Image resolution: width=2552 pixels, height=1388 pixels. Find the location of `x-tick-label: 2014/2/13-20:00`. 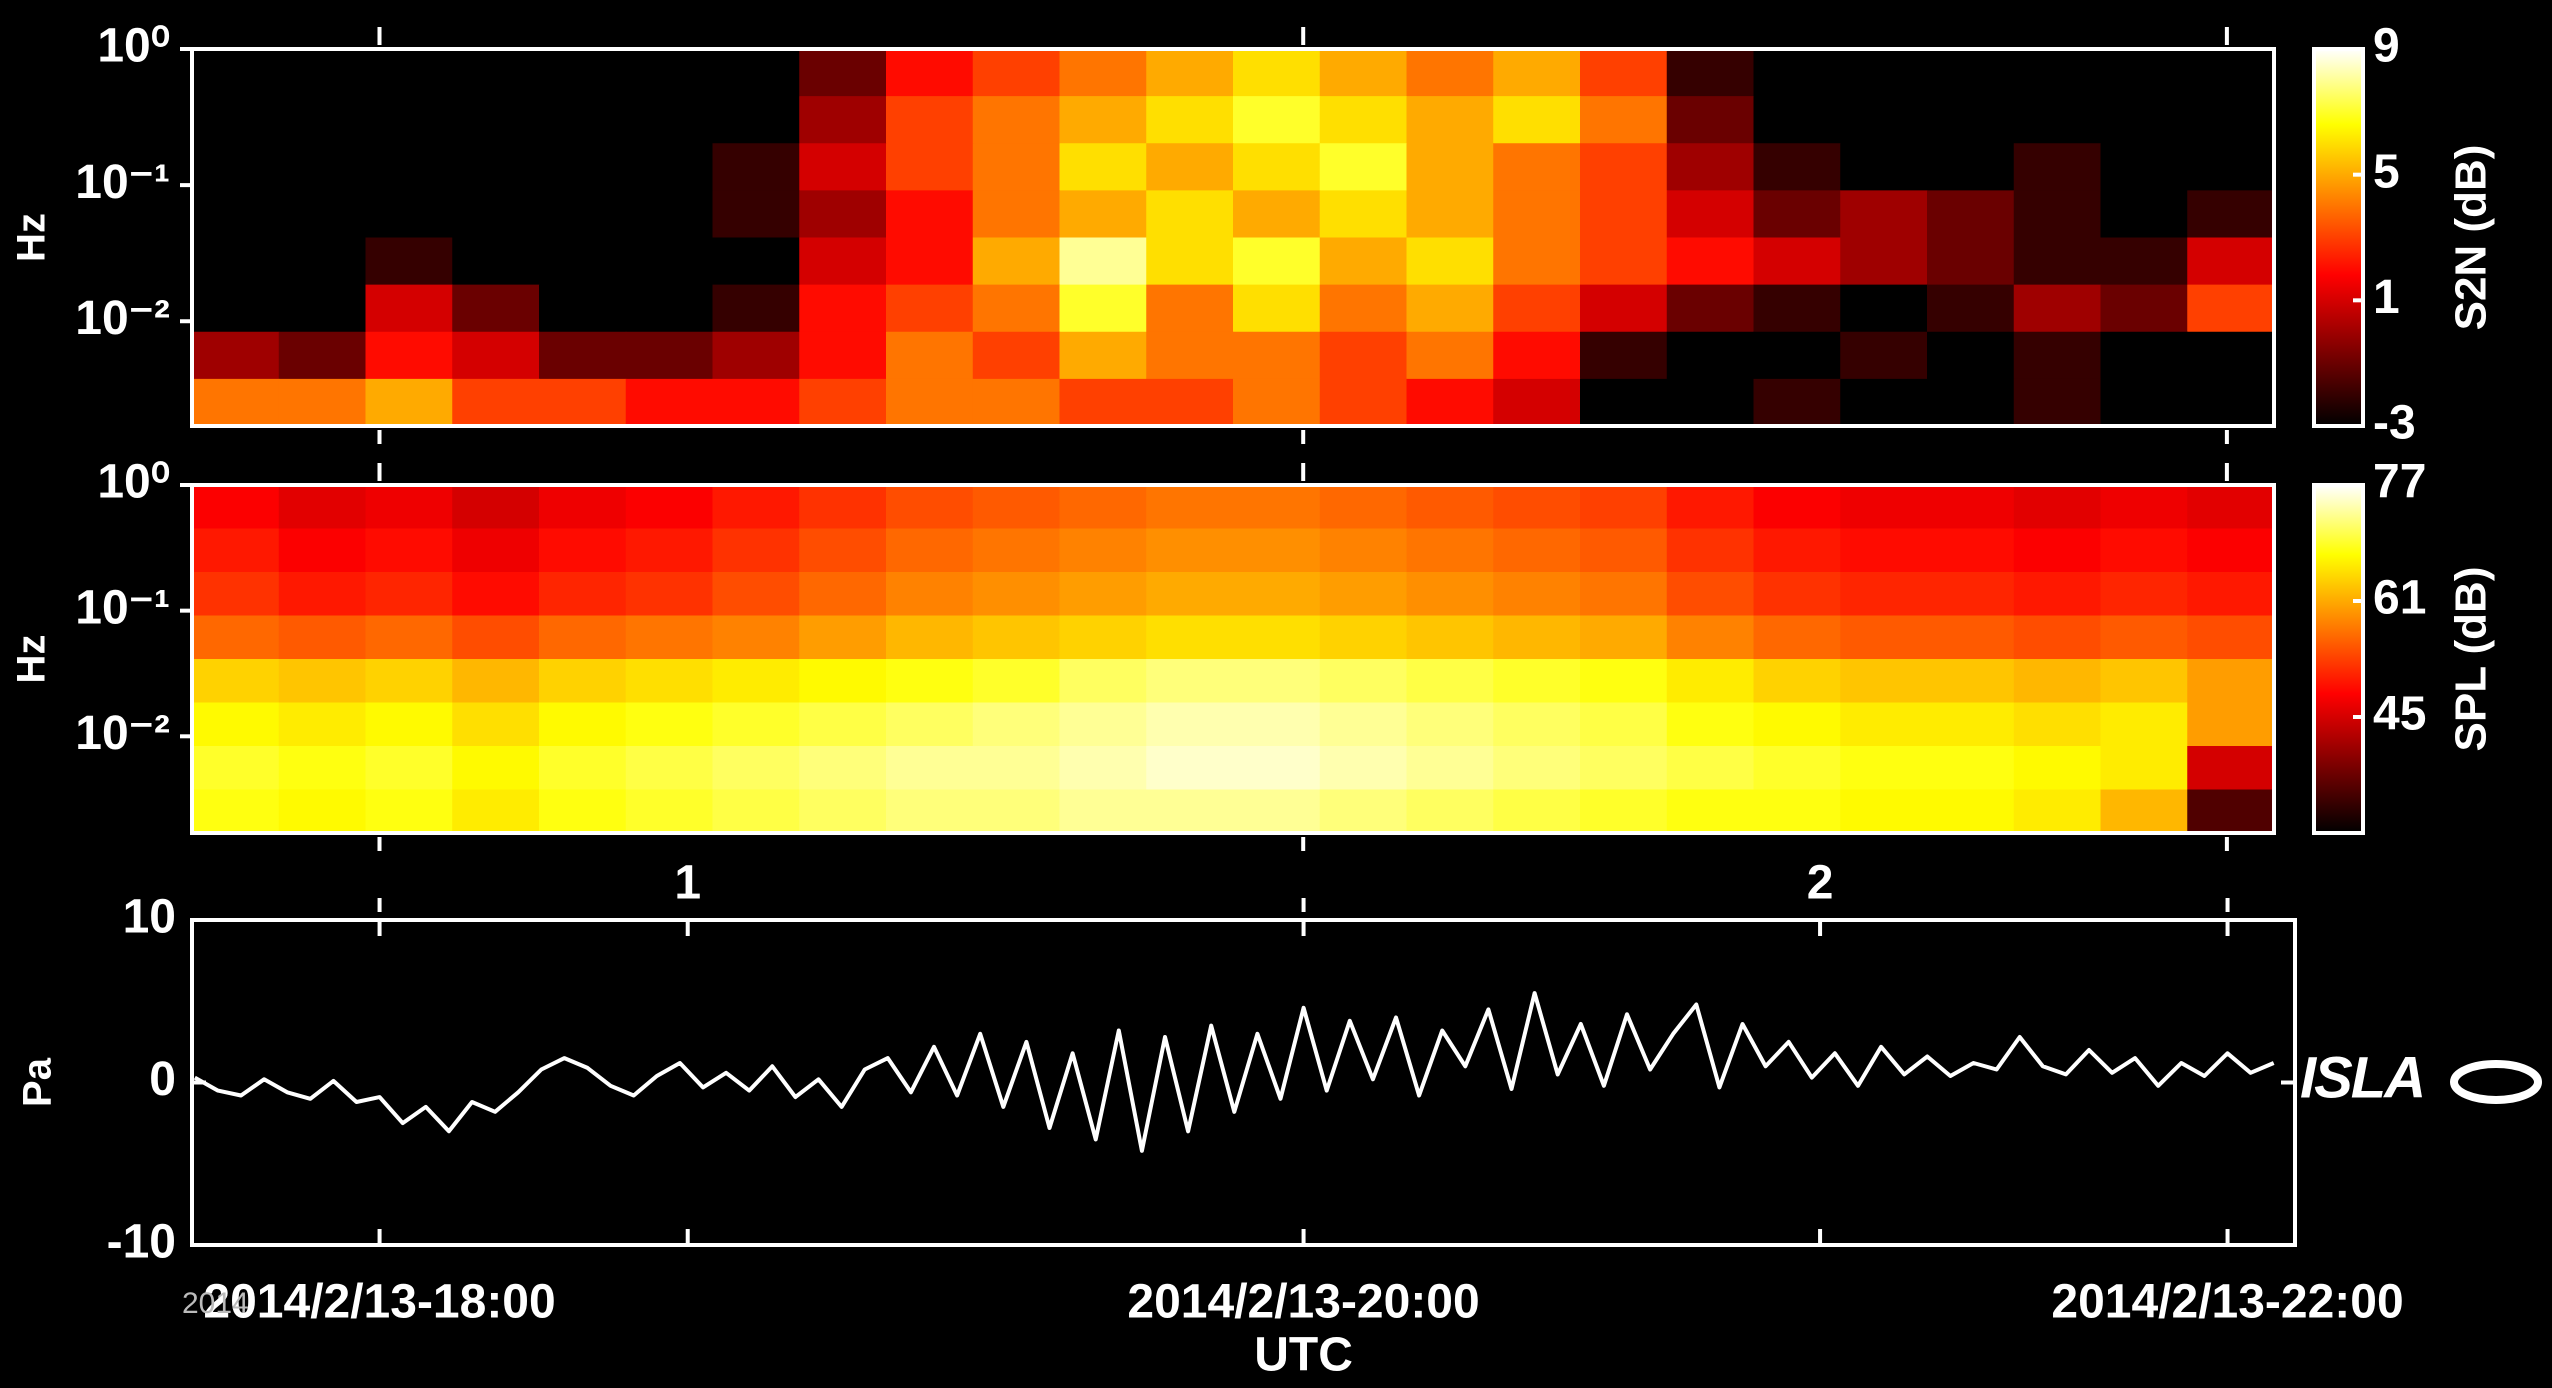

x-tick-label: 2014/2/13-20:00 is located at coordinates (1303, 1302).